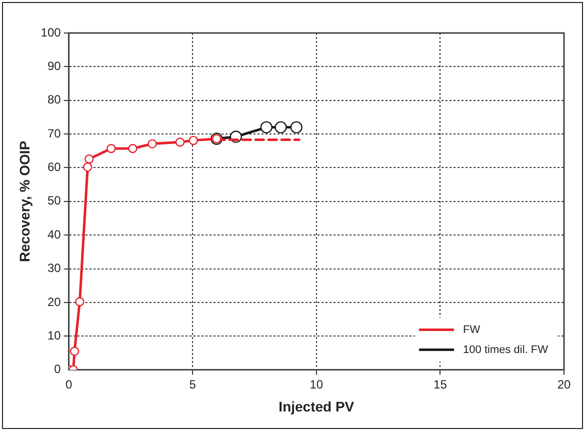 Image resolution: width=585 pixels, height=431 pixels. I want to click on y-axis-title: Recovery, % OOIP, so click(24, 201).